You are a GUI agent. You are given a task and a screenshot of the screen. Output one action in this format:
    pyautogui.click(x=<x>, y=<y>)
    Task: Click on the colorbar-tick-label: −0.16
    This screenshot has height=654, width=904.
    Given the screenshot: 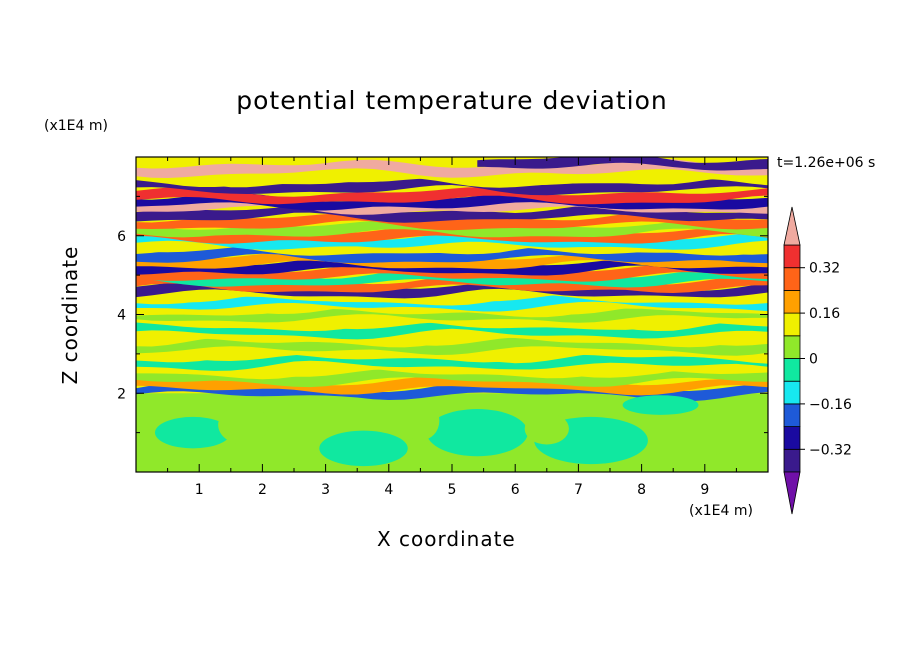 What is the action you would take?
    pyautogui.click(x=830, y=405)
    